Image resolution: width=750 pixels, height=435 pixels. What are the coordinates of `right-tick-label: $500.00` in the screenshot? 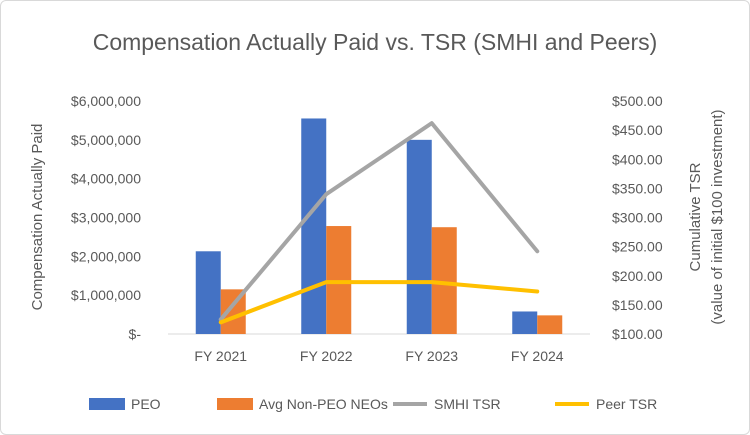 It's located at (637, 101).